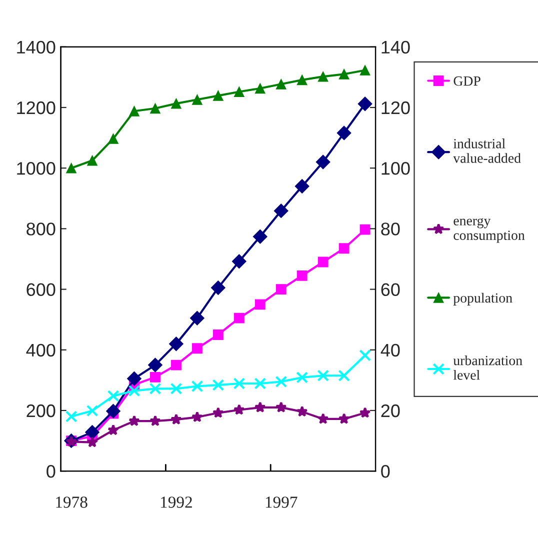 This screenshot has height=539, width=538. What do you see at coordinates (390, 229) in the screenshot?
I see `y2-tick-label: 80` at bounding box center [390, 229].